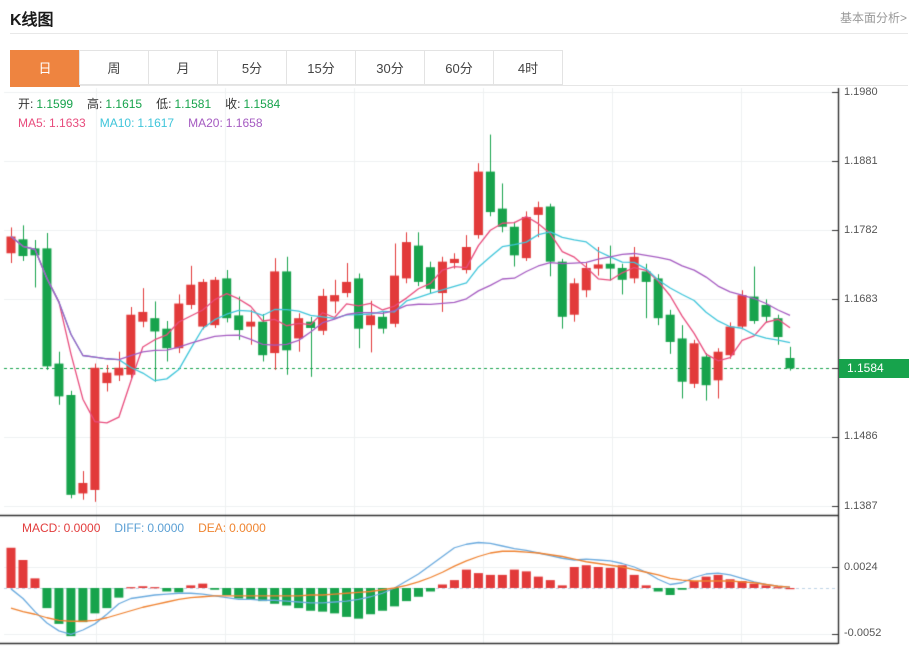 The height and width of the screenshot is (647, 912). What do you see at coordinates (861, 299) in the screenshot?
I see `y-axis-tick-label: 1.1683` at bounding box center [861, 299].